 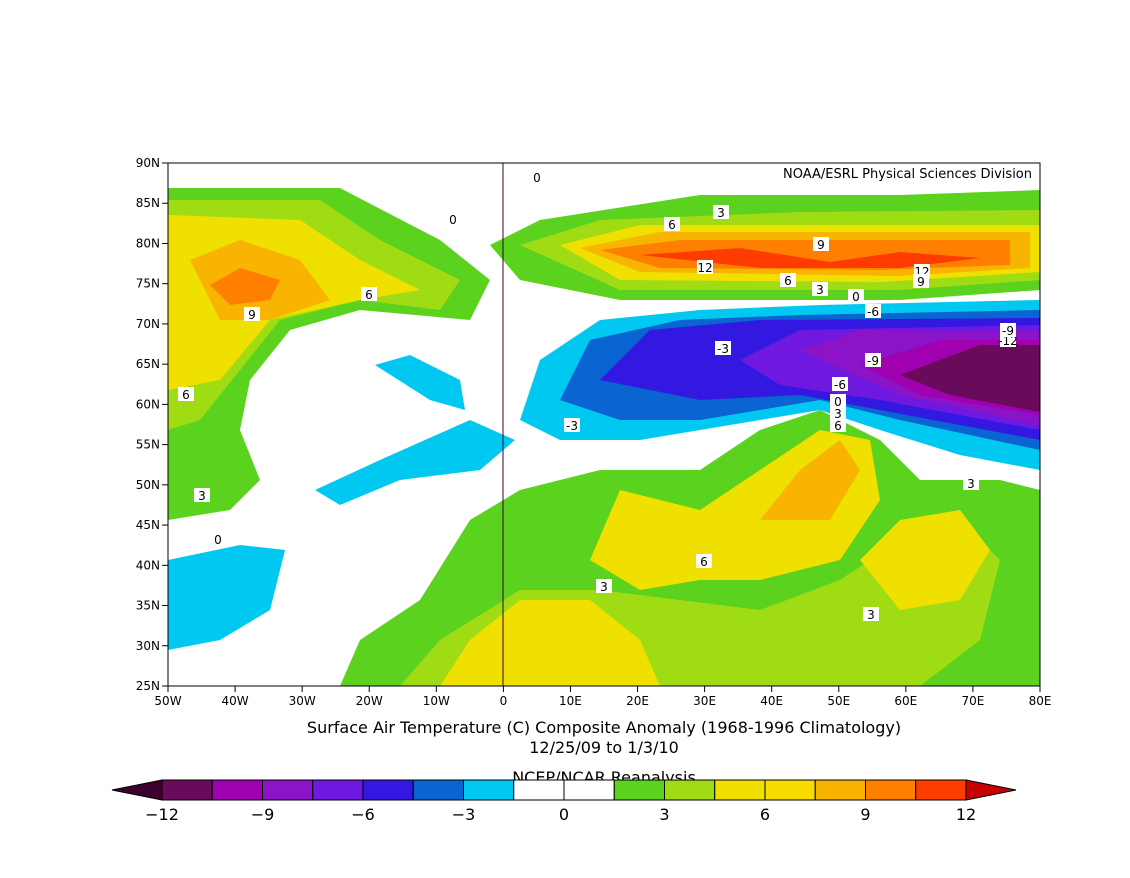 I want to click on colorbar-label: −3, so click(x=464, y=814).